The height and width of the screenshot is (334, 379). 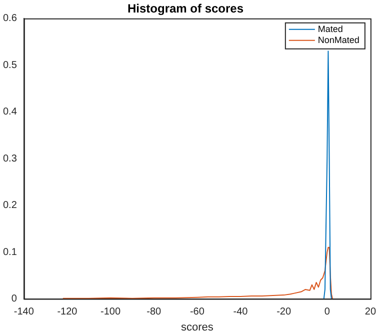 I want to click on x-tick-label: -60, so click(x=197, y=312).